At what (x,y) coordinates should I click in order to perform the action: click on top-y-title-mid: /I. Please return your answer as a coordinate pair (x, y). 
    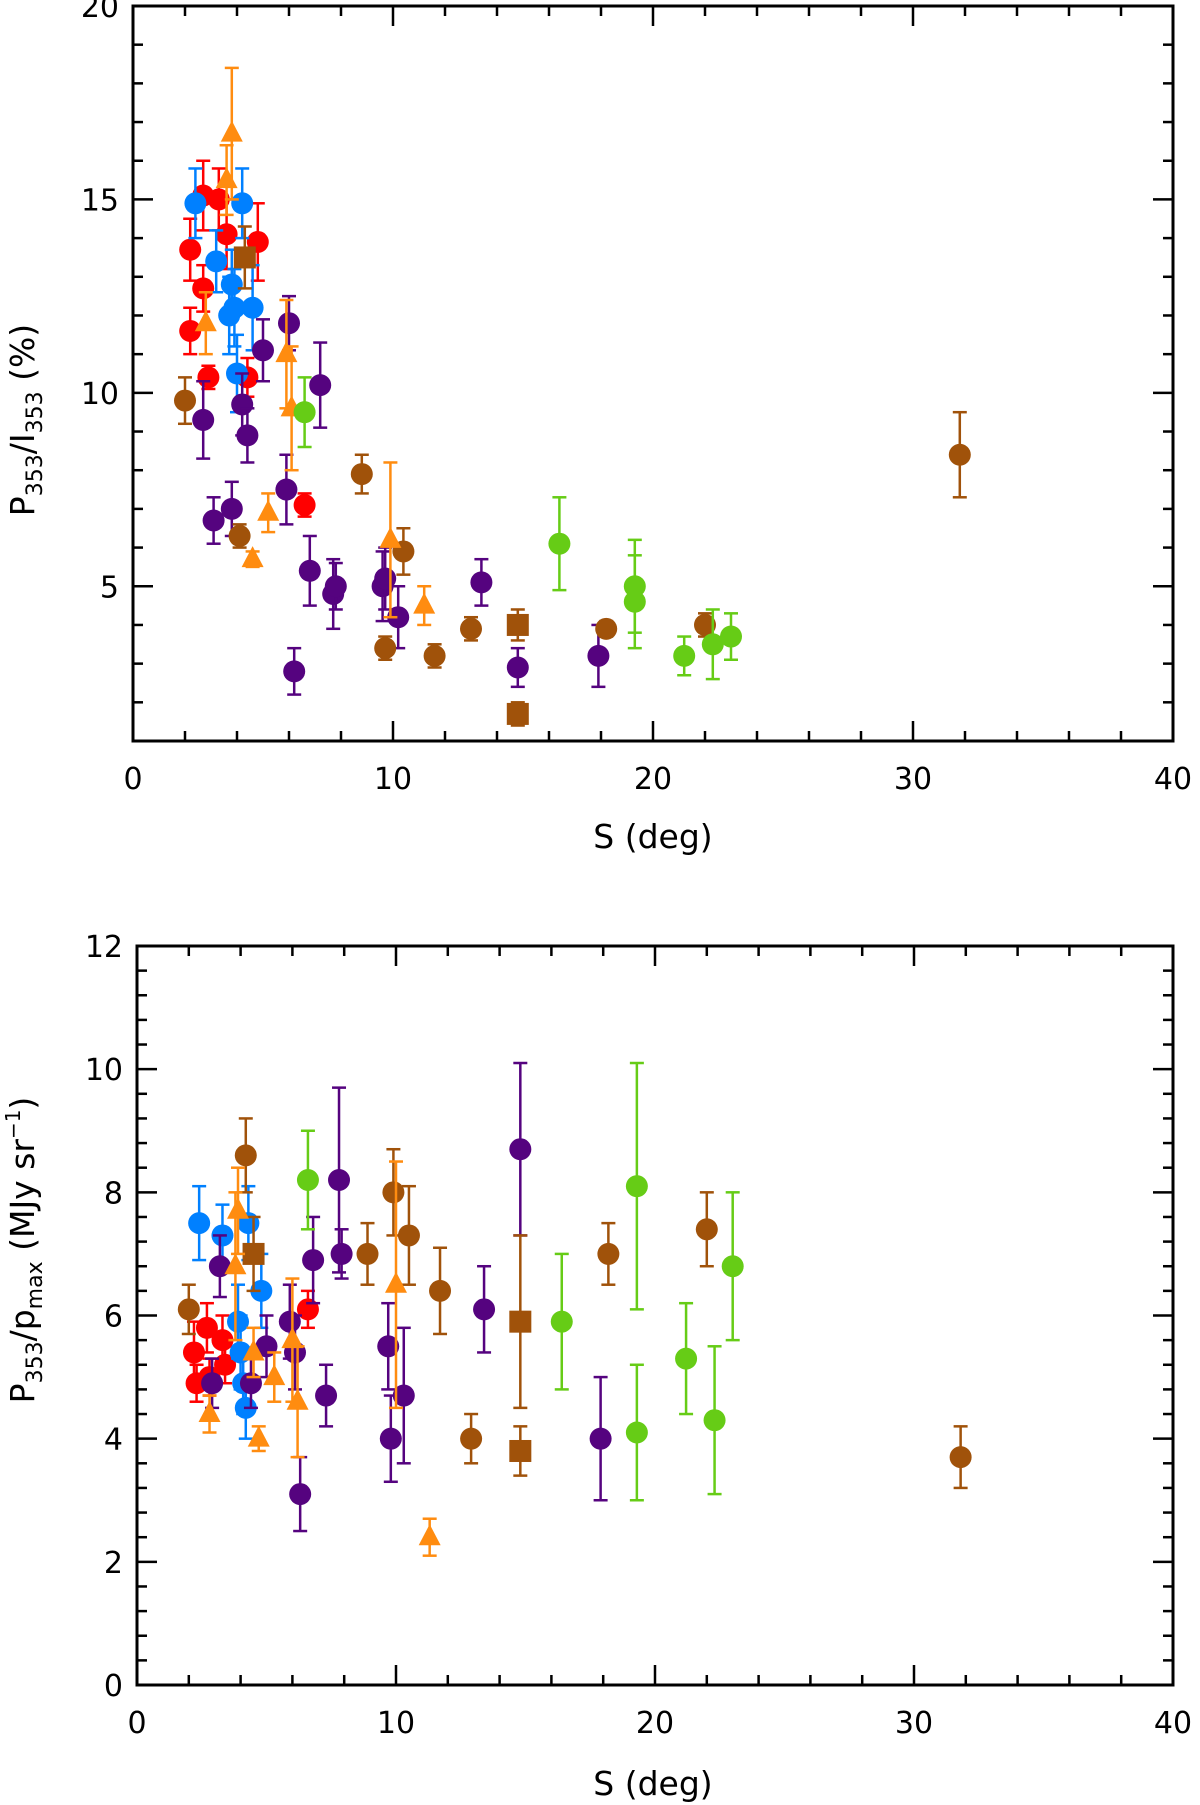
    Looking at the image, I should click on (22, 443).